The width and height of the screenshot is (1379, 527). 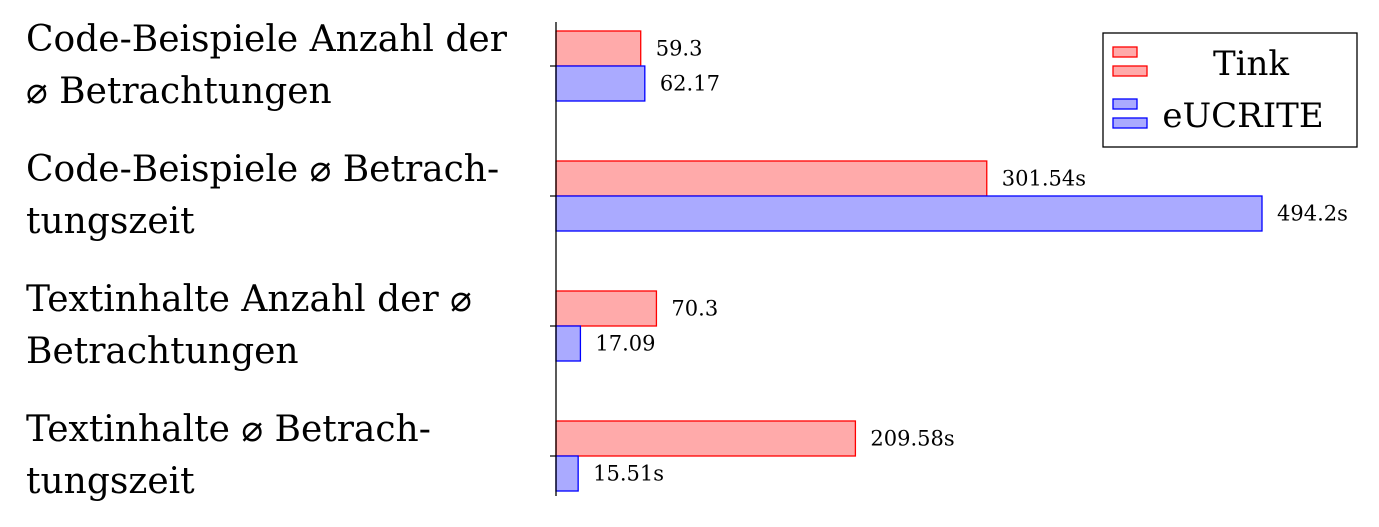 What do you see at coordinates (228, 429) in the screenshot?
I see `category-label-line: Textinhalte ⌀ Betrach-` at bounding box center [228, 429].